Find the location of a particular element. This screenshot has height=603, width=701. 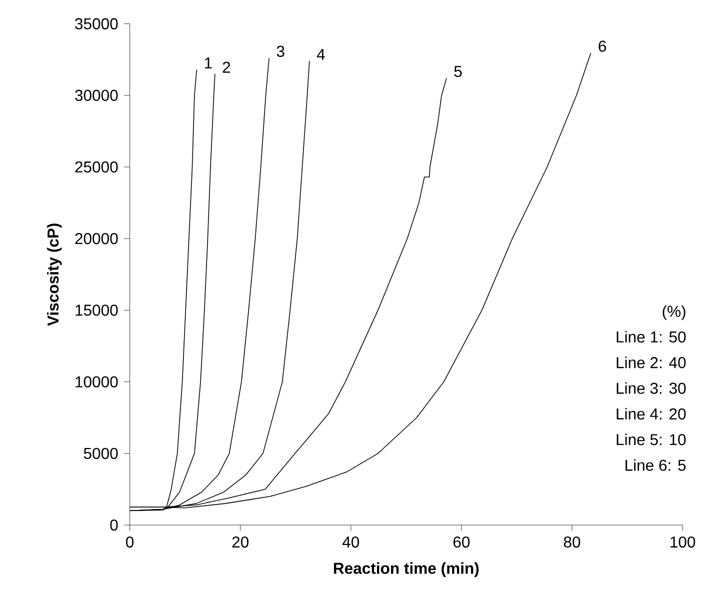

x-tick-label: 80 is located at coordinates (572, 542).